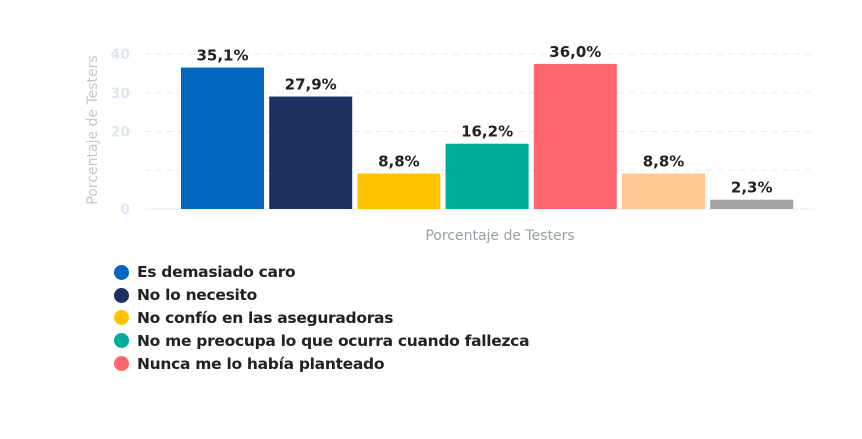  What do you see at coordinates (197, 295) in the screenshot?
I see `legend-label: No lo necesito` at bounding box center [197, 295].